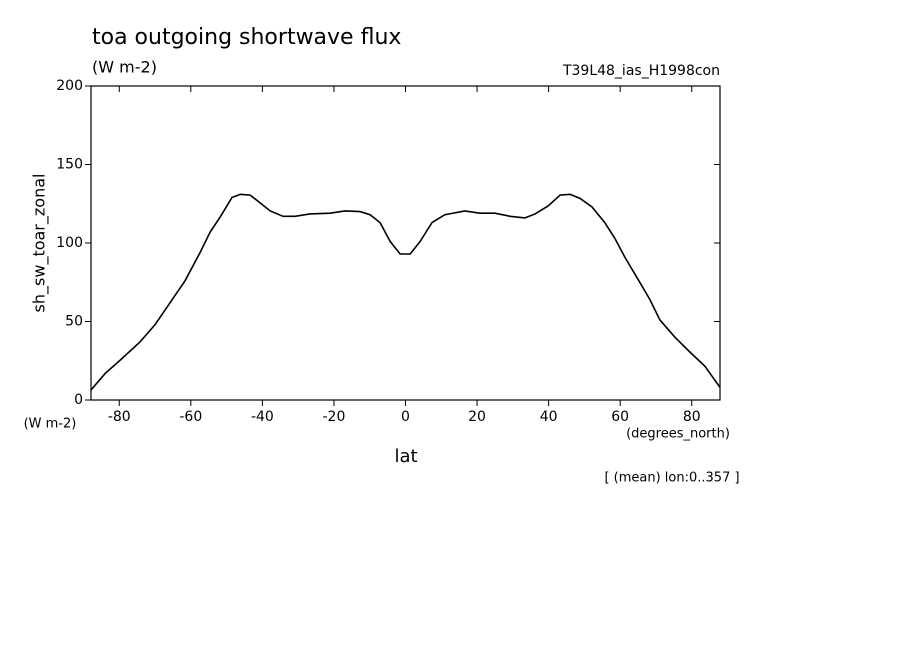  I want to click on x-tick-label: 0, so click(405, 417).